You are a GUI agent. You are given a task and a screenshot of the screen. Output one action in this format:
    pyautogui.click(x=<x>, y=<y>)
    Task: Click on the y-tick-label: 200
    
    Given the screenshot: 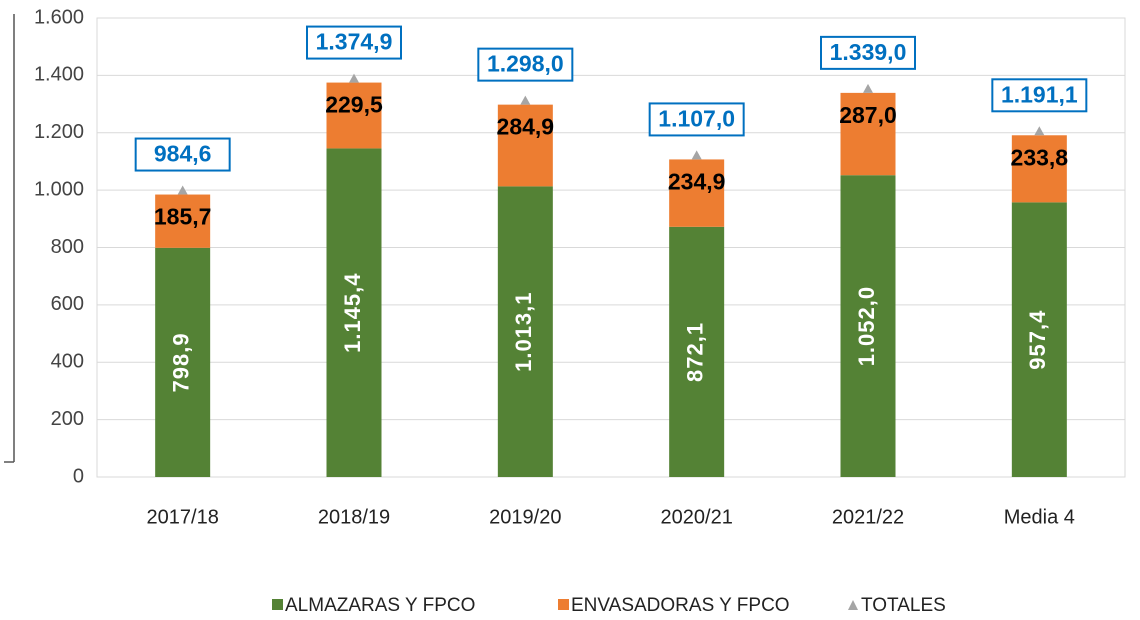 What is the action you would take?
    pyautogui.click(x=67, y=419)
    